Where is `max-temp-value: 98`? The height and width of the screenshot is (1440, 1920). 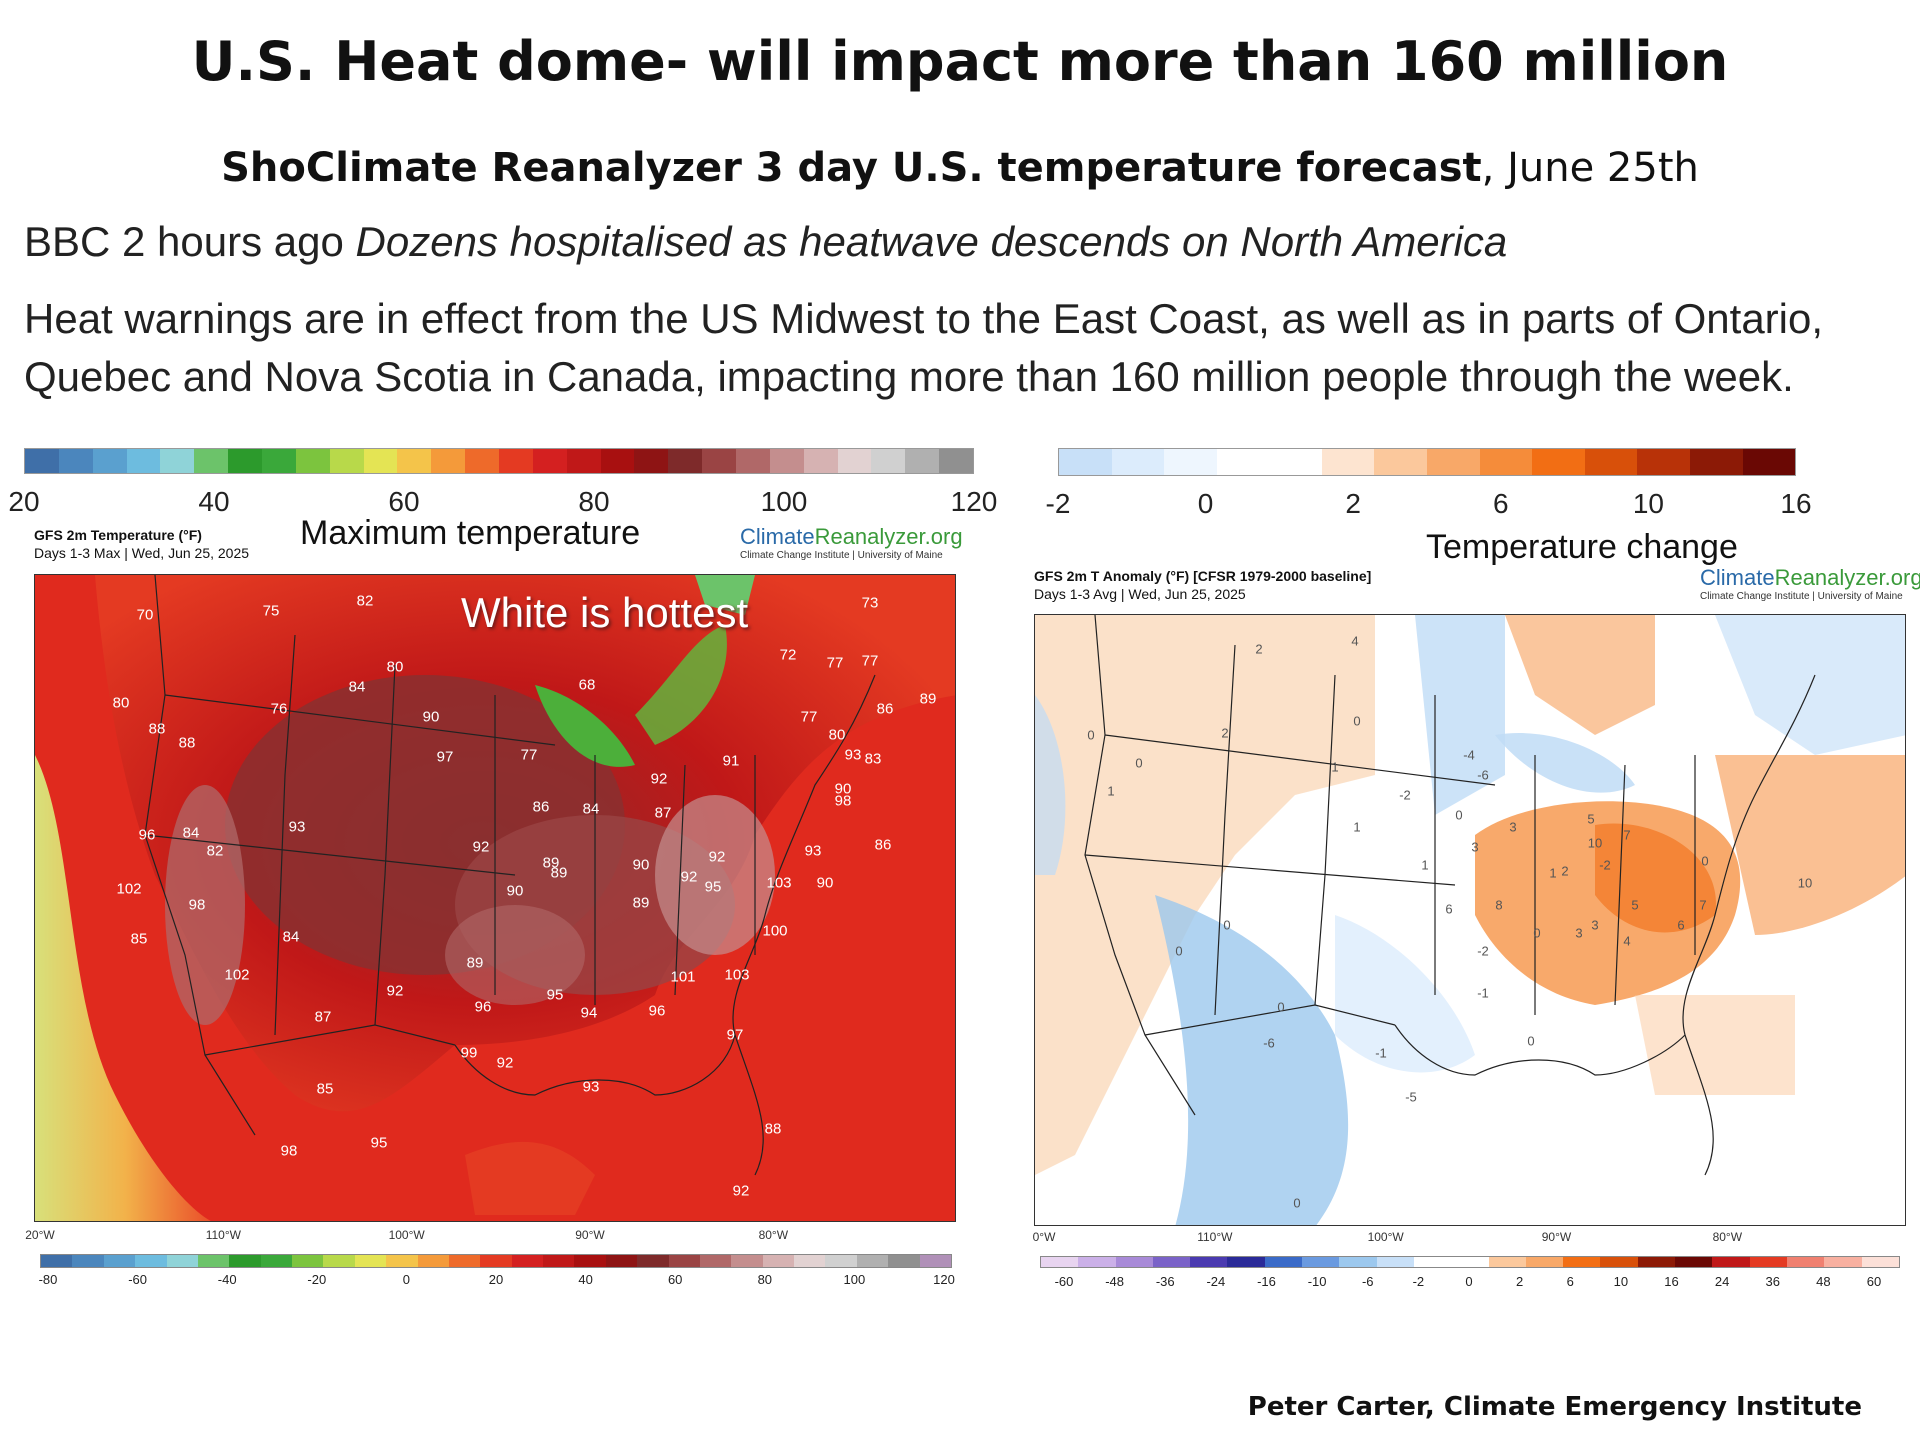
max-temp-value: 98 is located at coordinates (289, 1151).